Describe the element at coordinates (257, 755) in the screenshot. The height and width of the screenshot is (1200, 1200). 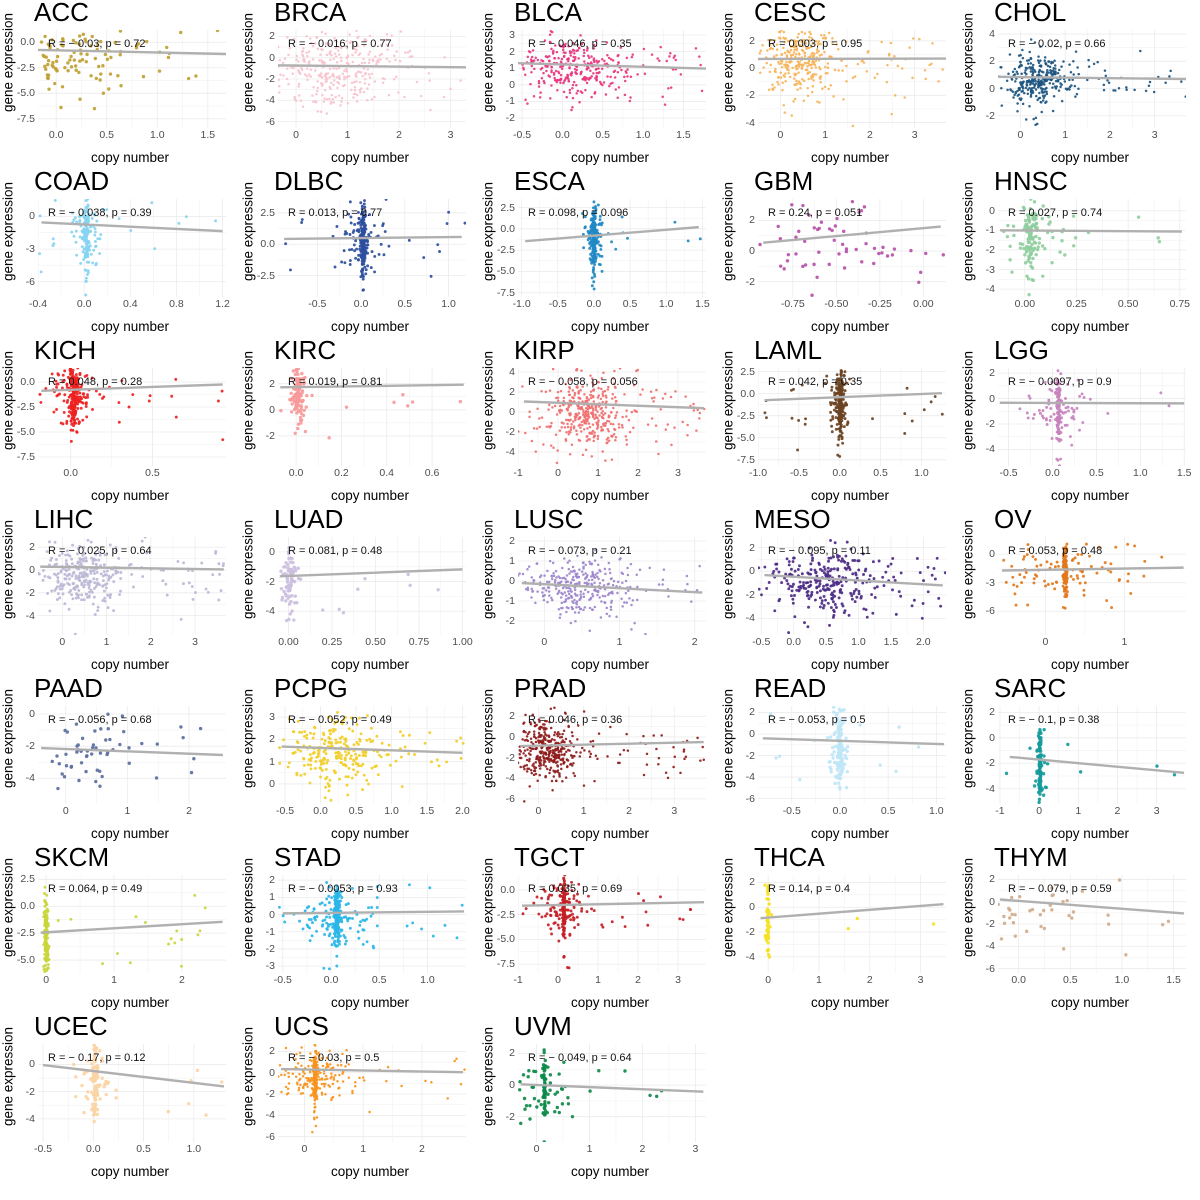
I see `y-tick-labels: 3 2 1 0` at that location.